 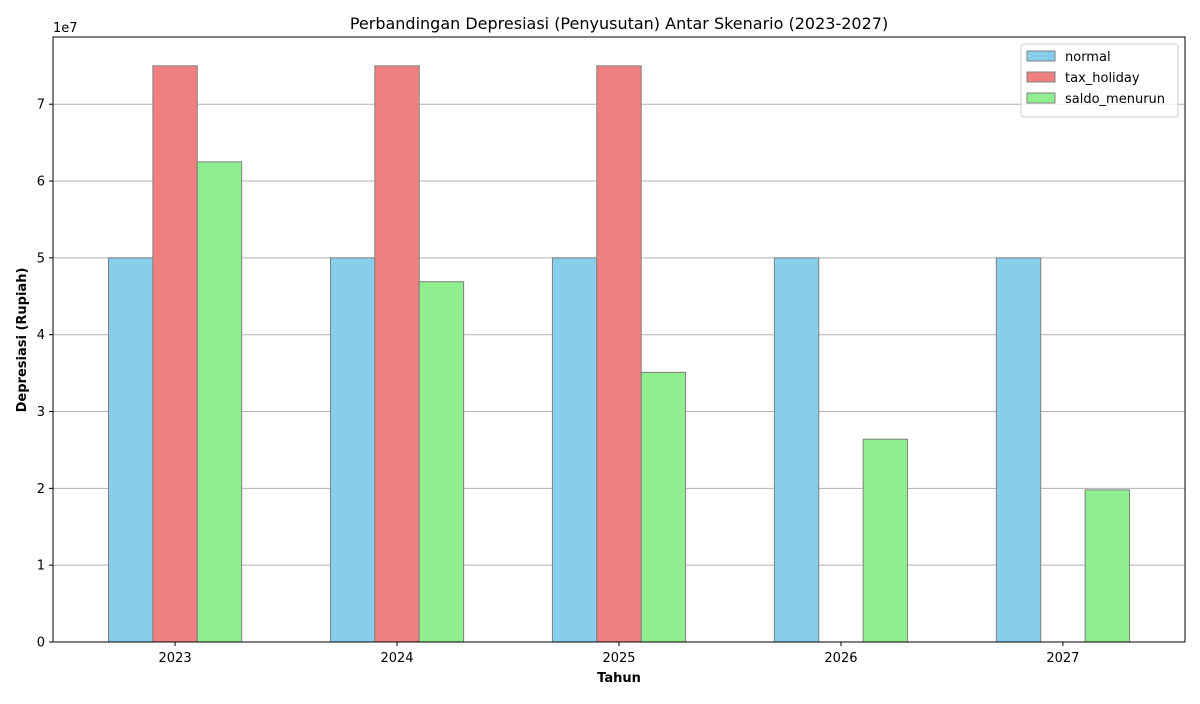 I want to click on bar-normal-2026, so click(x=796, y=450).